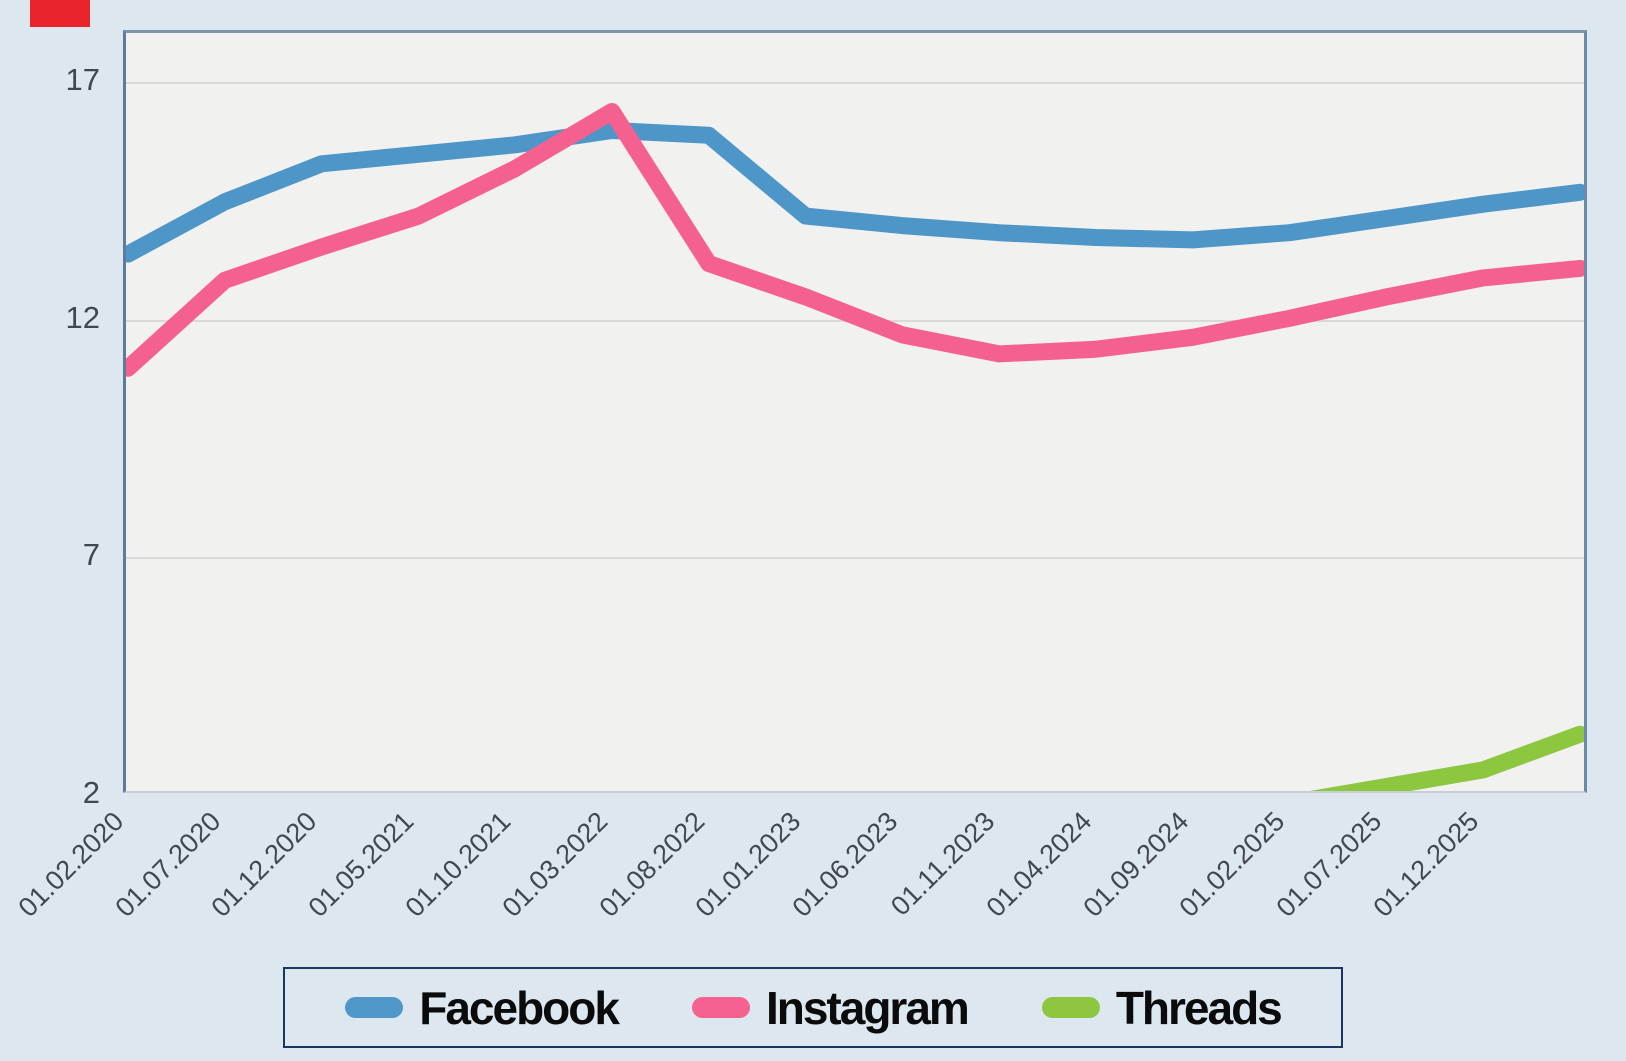 The image size is (1626, 1061). What do you see at coordinates (519, 1007) in the screenshot?
I see `legend-label: Facebook` at bounding box center [519, 1007].